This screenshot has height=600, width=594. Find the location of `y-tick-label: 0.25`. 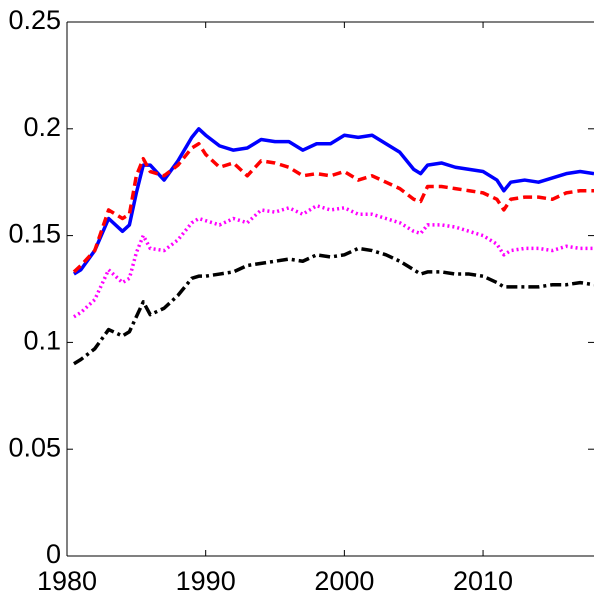

y-tick-label: 0.25 is located at coordinates (34, 20).